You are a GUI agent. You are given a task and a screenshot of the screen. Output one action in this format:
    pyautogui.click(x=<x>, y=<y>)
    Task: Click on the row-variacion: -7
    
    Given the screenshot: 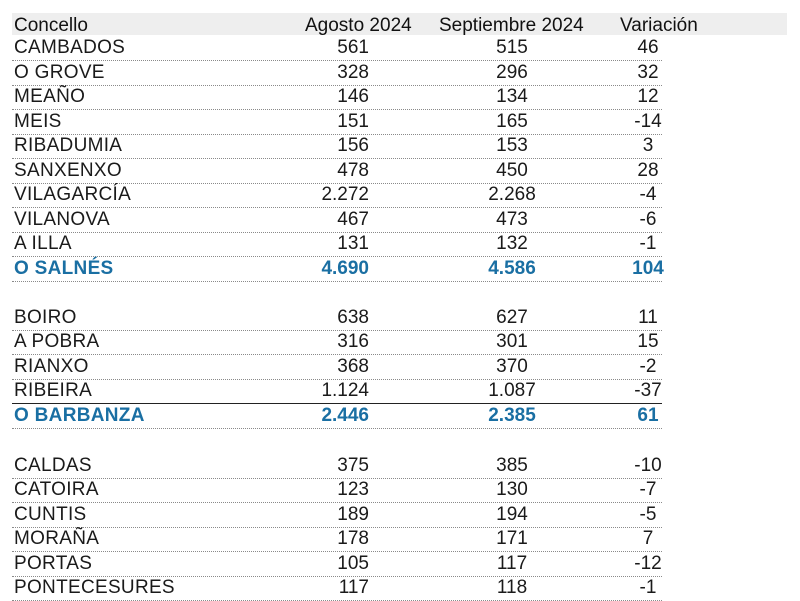 What is the action you would take?
    pyautogui.click(x=648, y=489)
    